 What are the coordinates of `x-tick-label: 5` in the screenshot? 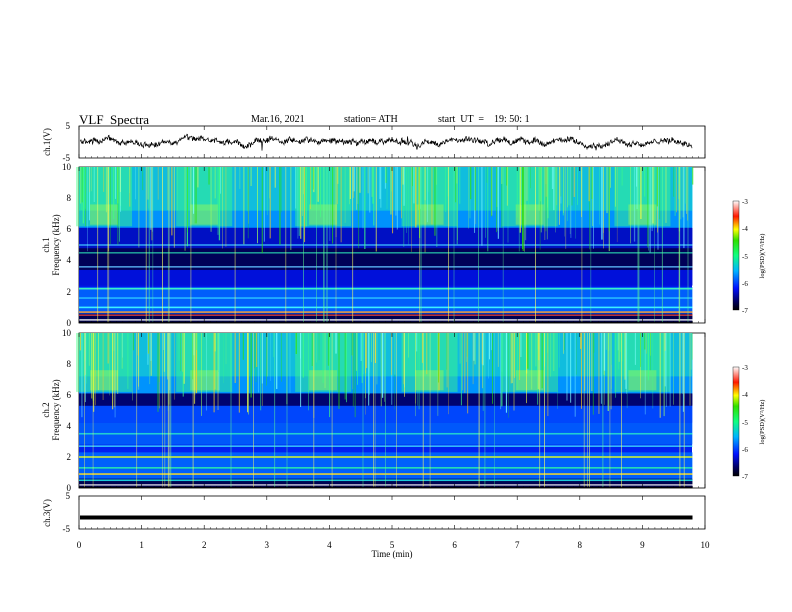 It's located at (392, 545).